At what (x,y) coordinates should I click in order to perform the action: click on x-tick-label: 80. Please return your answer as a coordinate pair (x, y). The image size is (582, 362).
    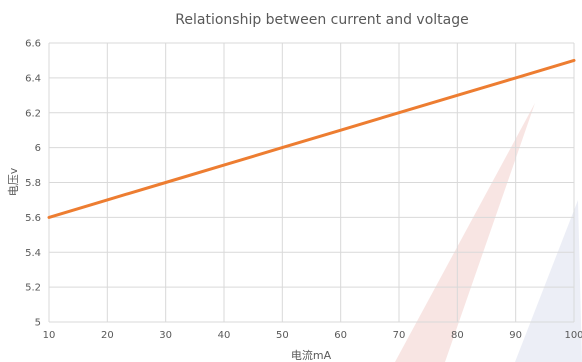
    Looking at the image, I should click on (457, 335).